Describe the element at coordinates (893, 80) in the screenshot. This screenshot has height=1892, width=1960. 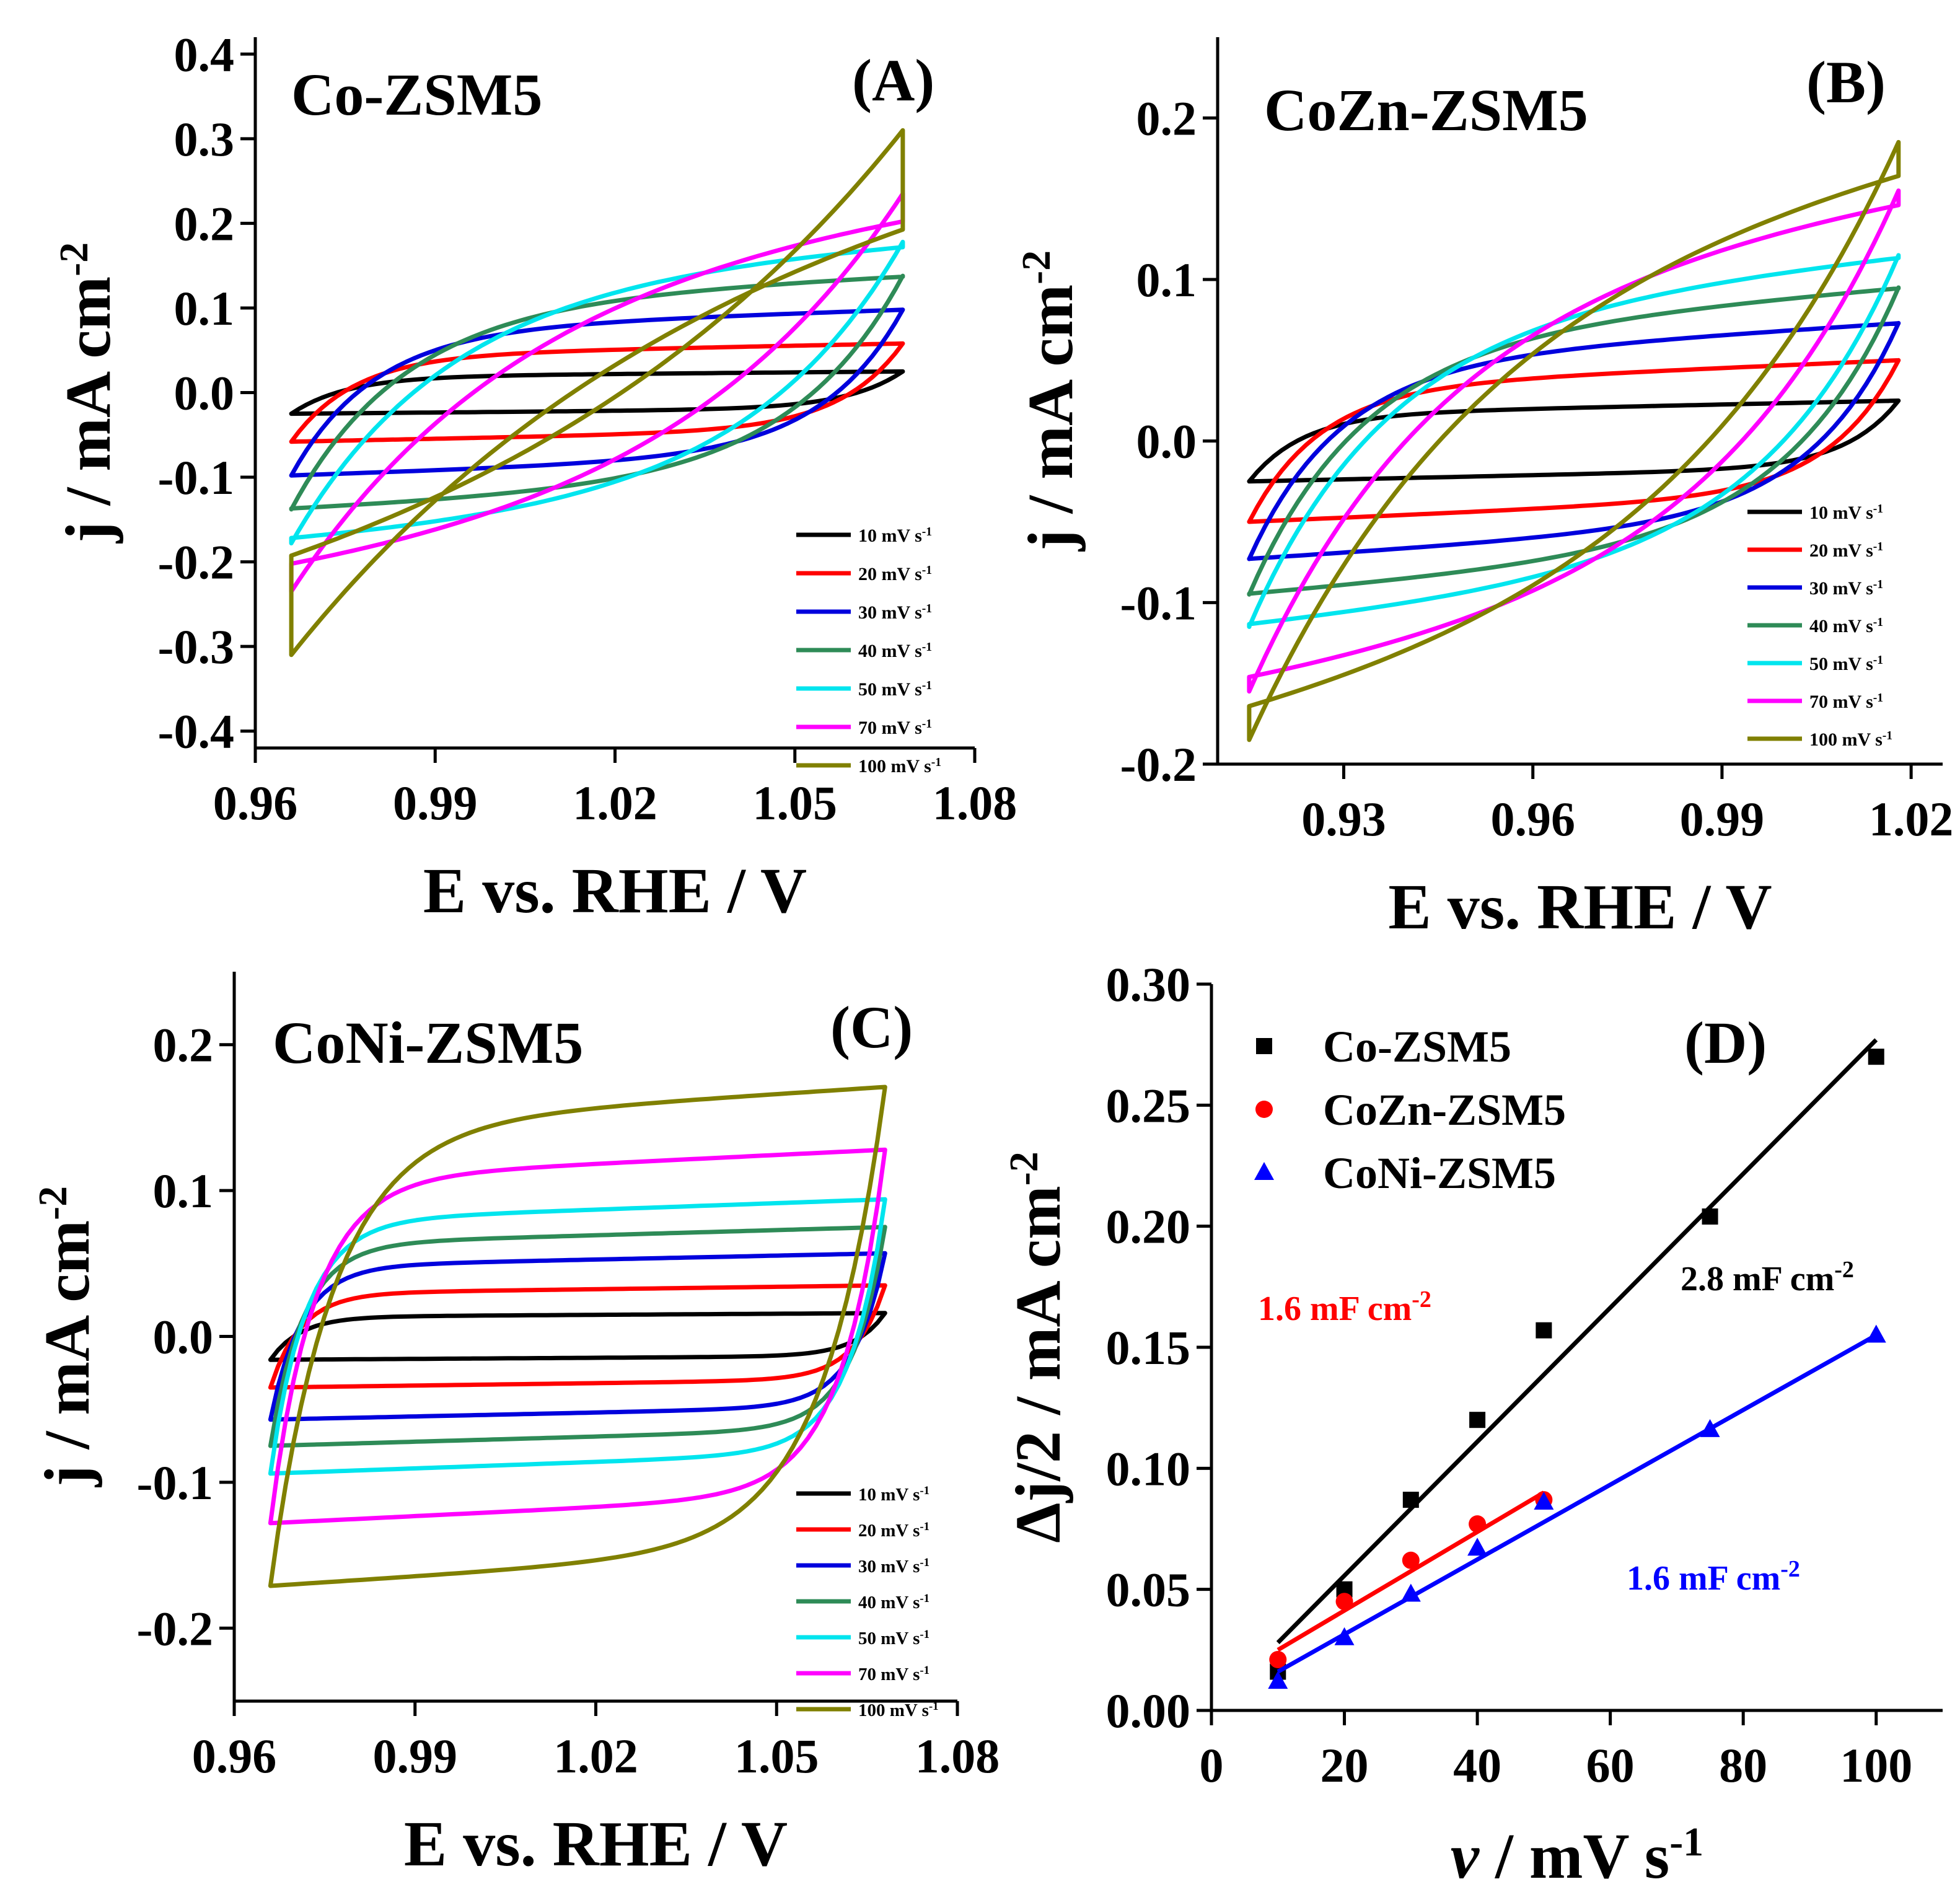
I see `panel-tag: (A)` at that location.